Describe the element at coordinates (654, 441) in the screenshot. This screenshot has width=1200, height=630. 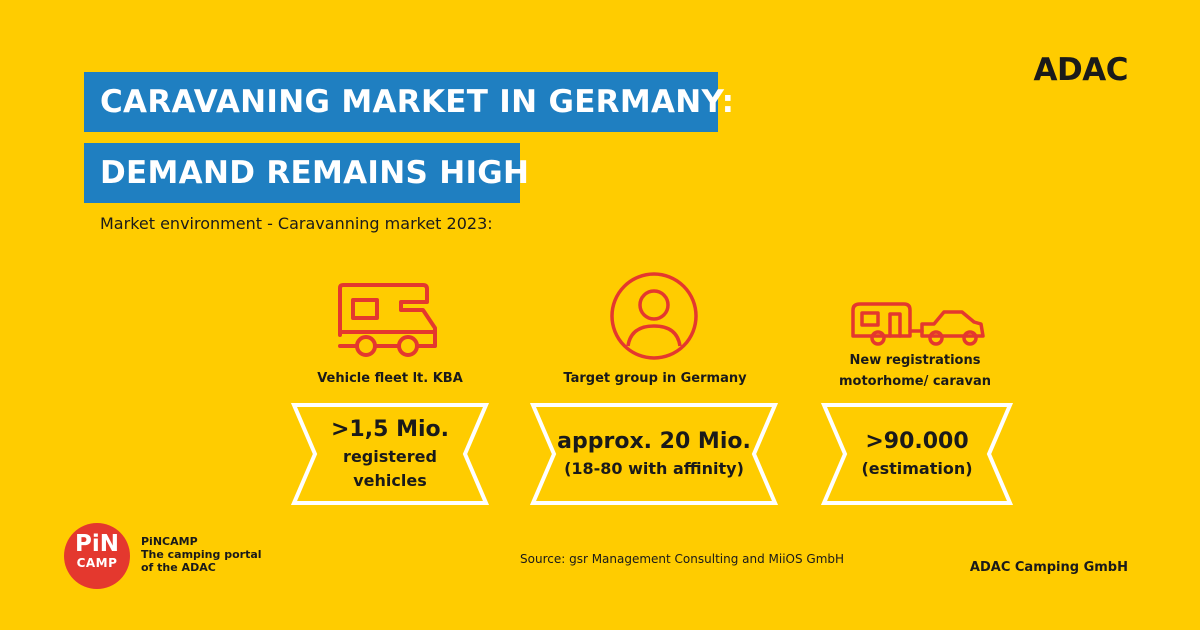
I see `stat-value-target: approx. 20 Mio.` at that location.